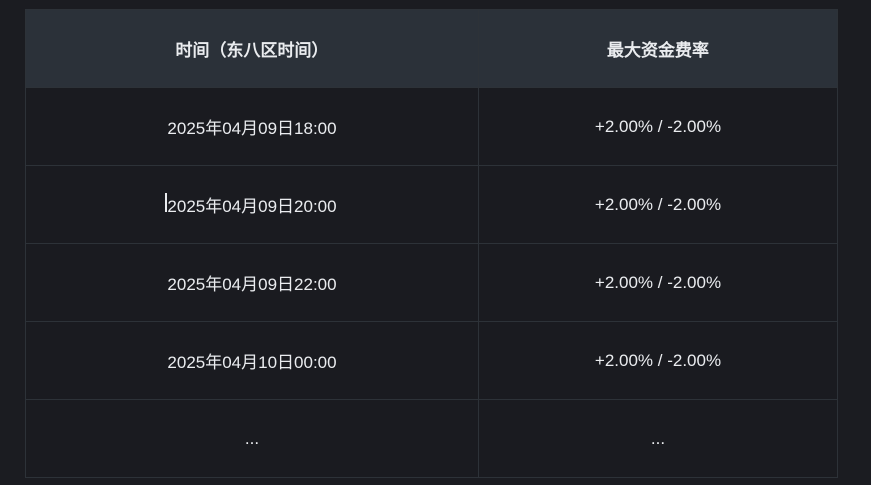  I want to click on time-cell: 2025年04月09日20:00, so click(252, 204).